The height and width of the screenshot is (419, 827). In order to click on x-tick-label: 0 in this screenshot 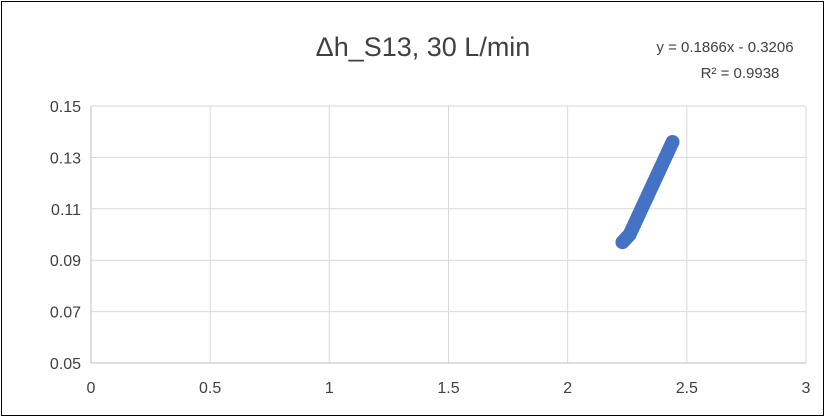, I will do `click(91, 388)`.